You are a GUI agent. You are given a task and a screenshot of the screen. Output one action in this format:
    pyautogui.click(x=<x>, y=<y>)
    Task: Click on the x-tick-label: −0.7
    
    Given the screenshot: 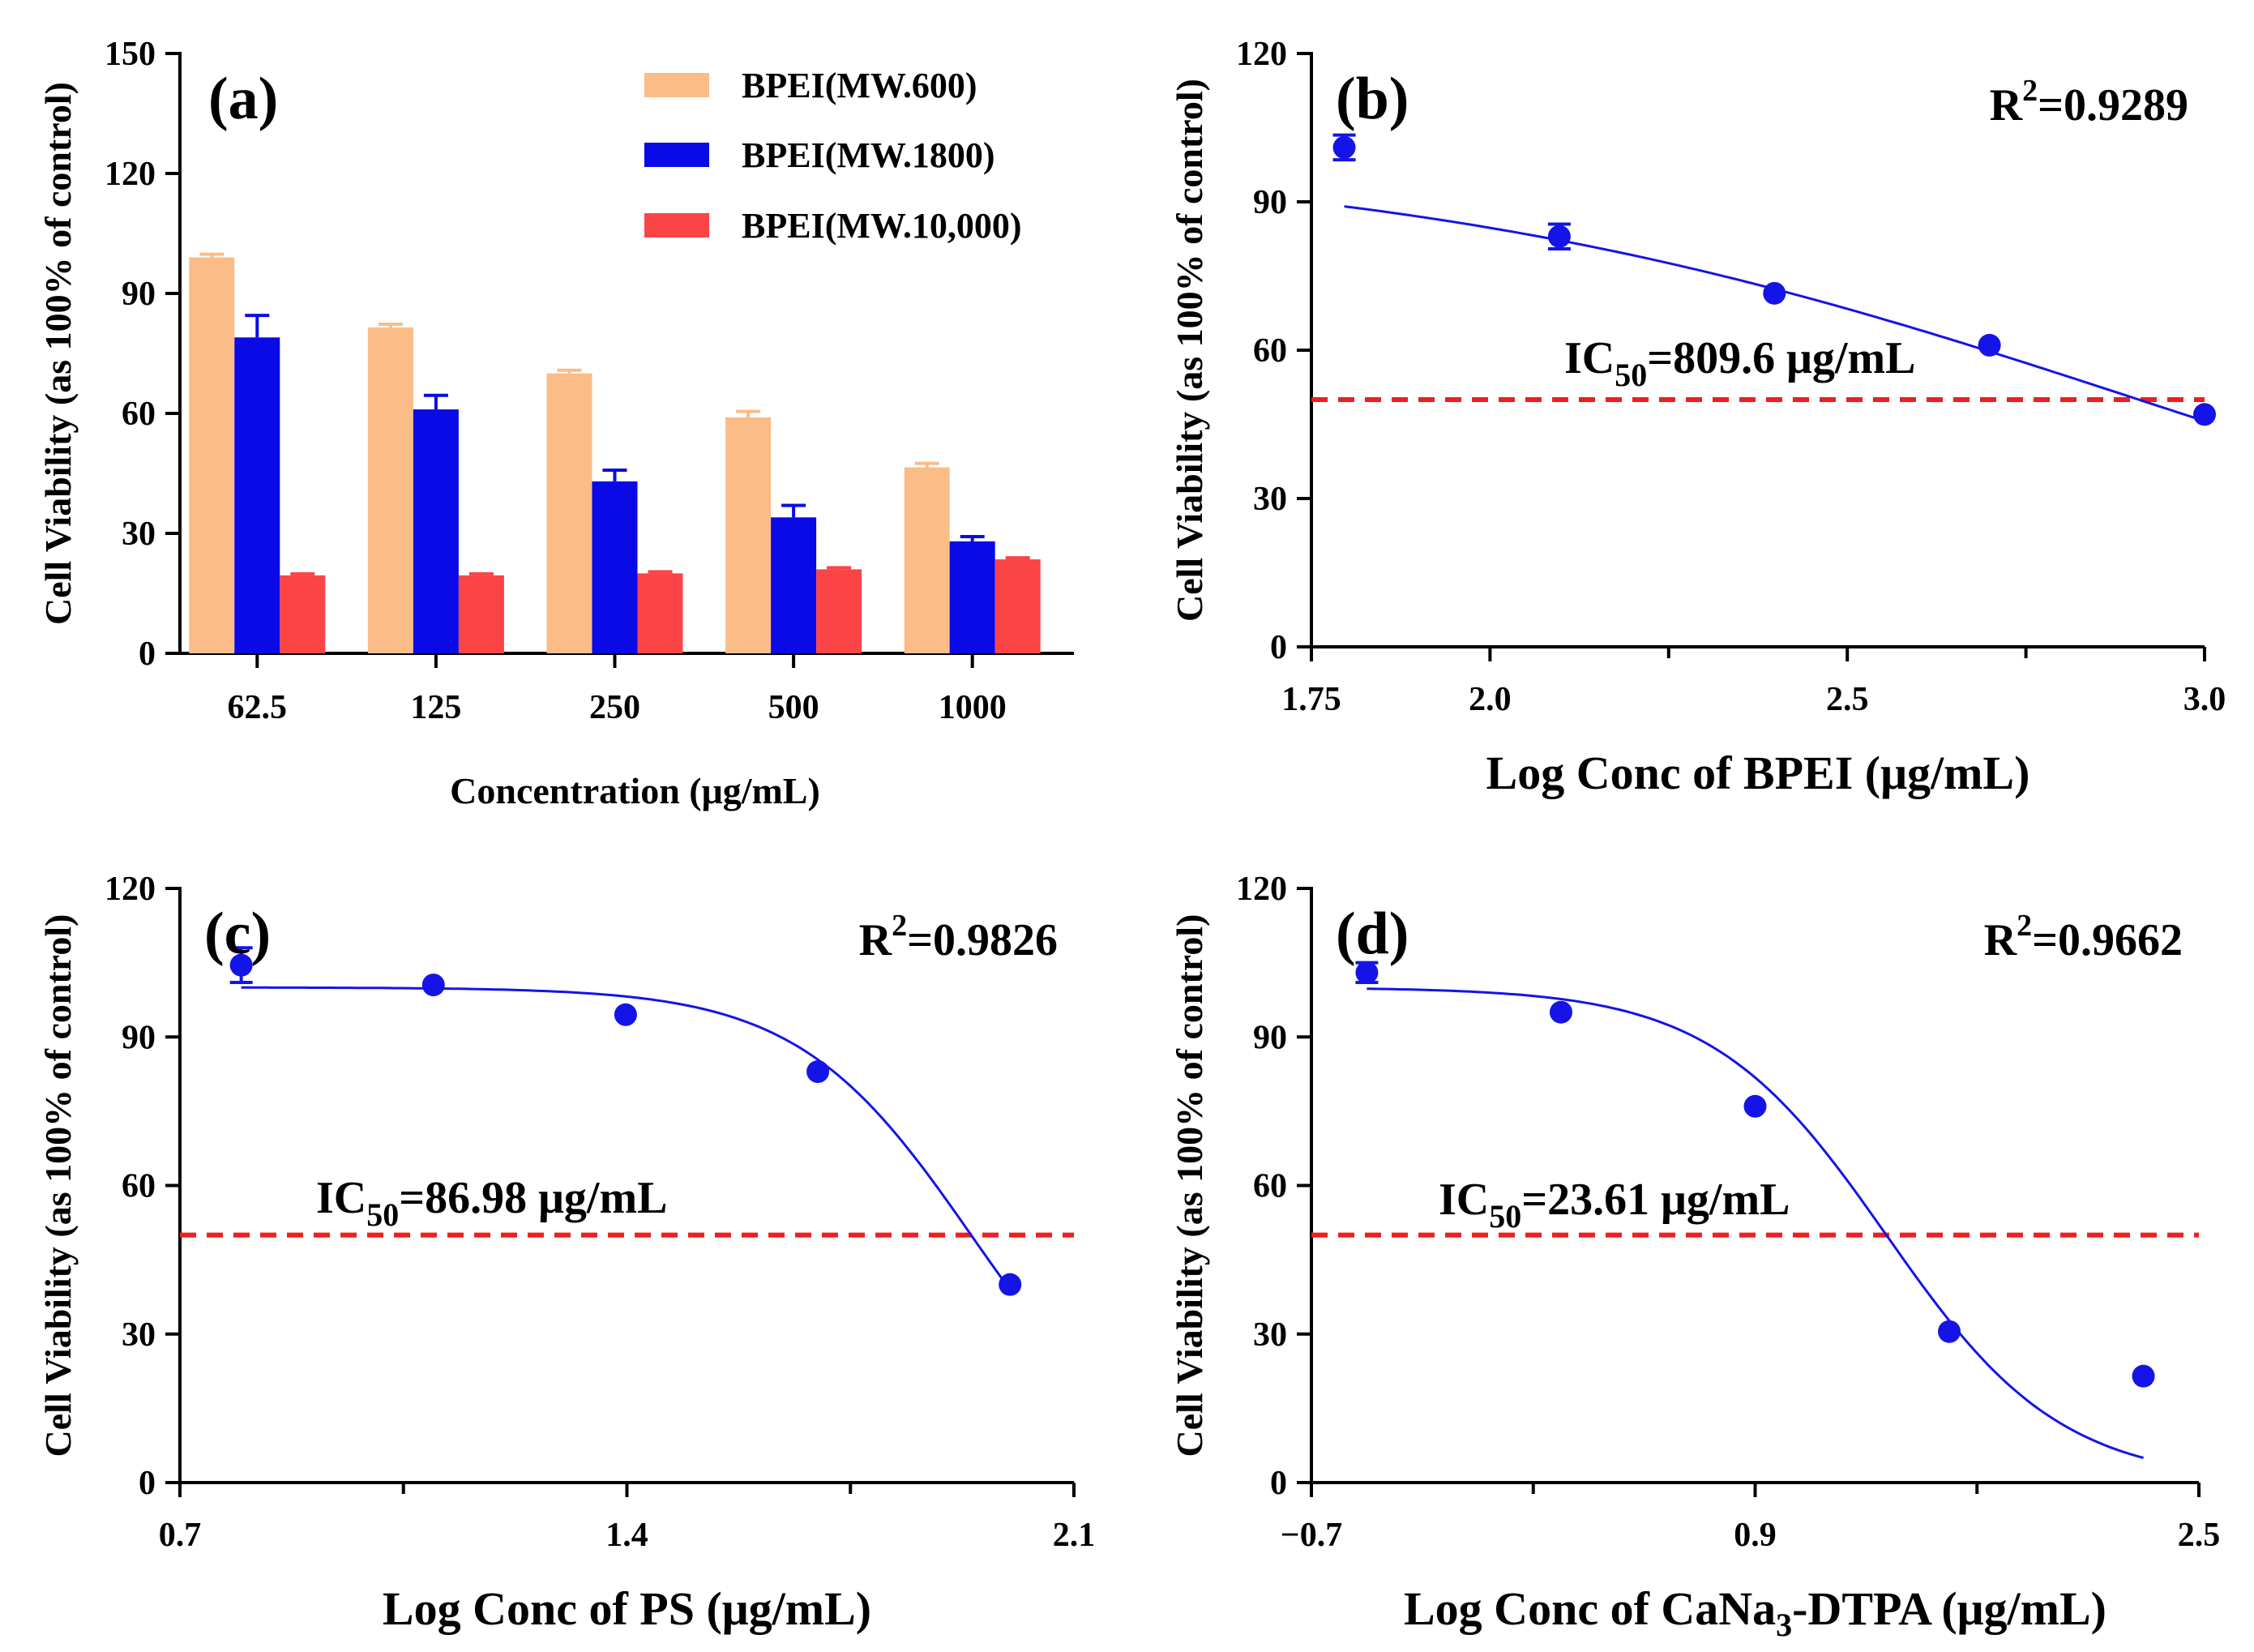 What is the action you would take?
    pyautogui.click(x=1312, y=1535)
    